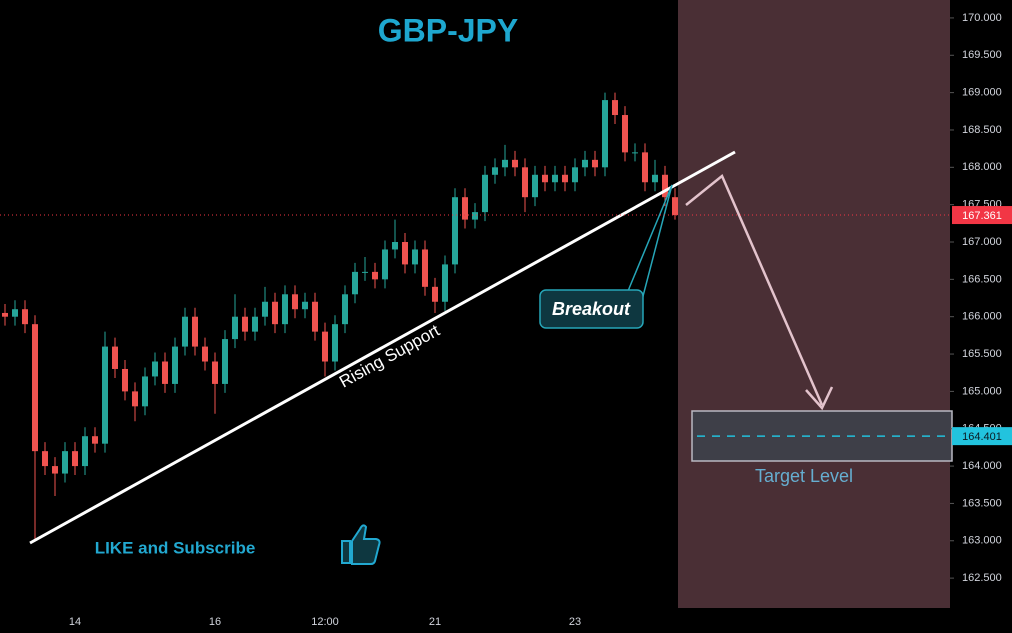  What do you see at coordinates (982, 503) in the screenshot?
I see `y-tick-label: 163.500` at bounding box center [982, 503].